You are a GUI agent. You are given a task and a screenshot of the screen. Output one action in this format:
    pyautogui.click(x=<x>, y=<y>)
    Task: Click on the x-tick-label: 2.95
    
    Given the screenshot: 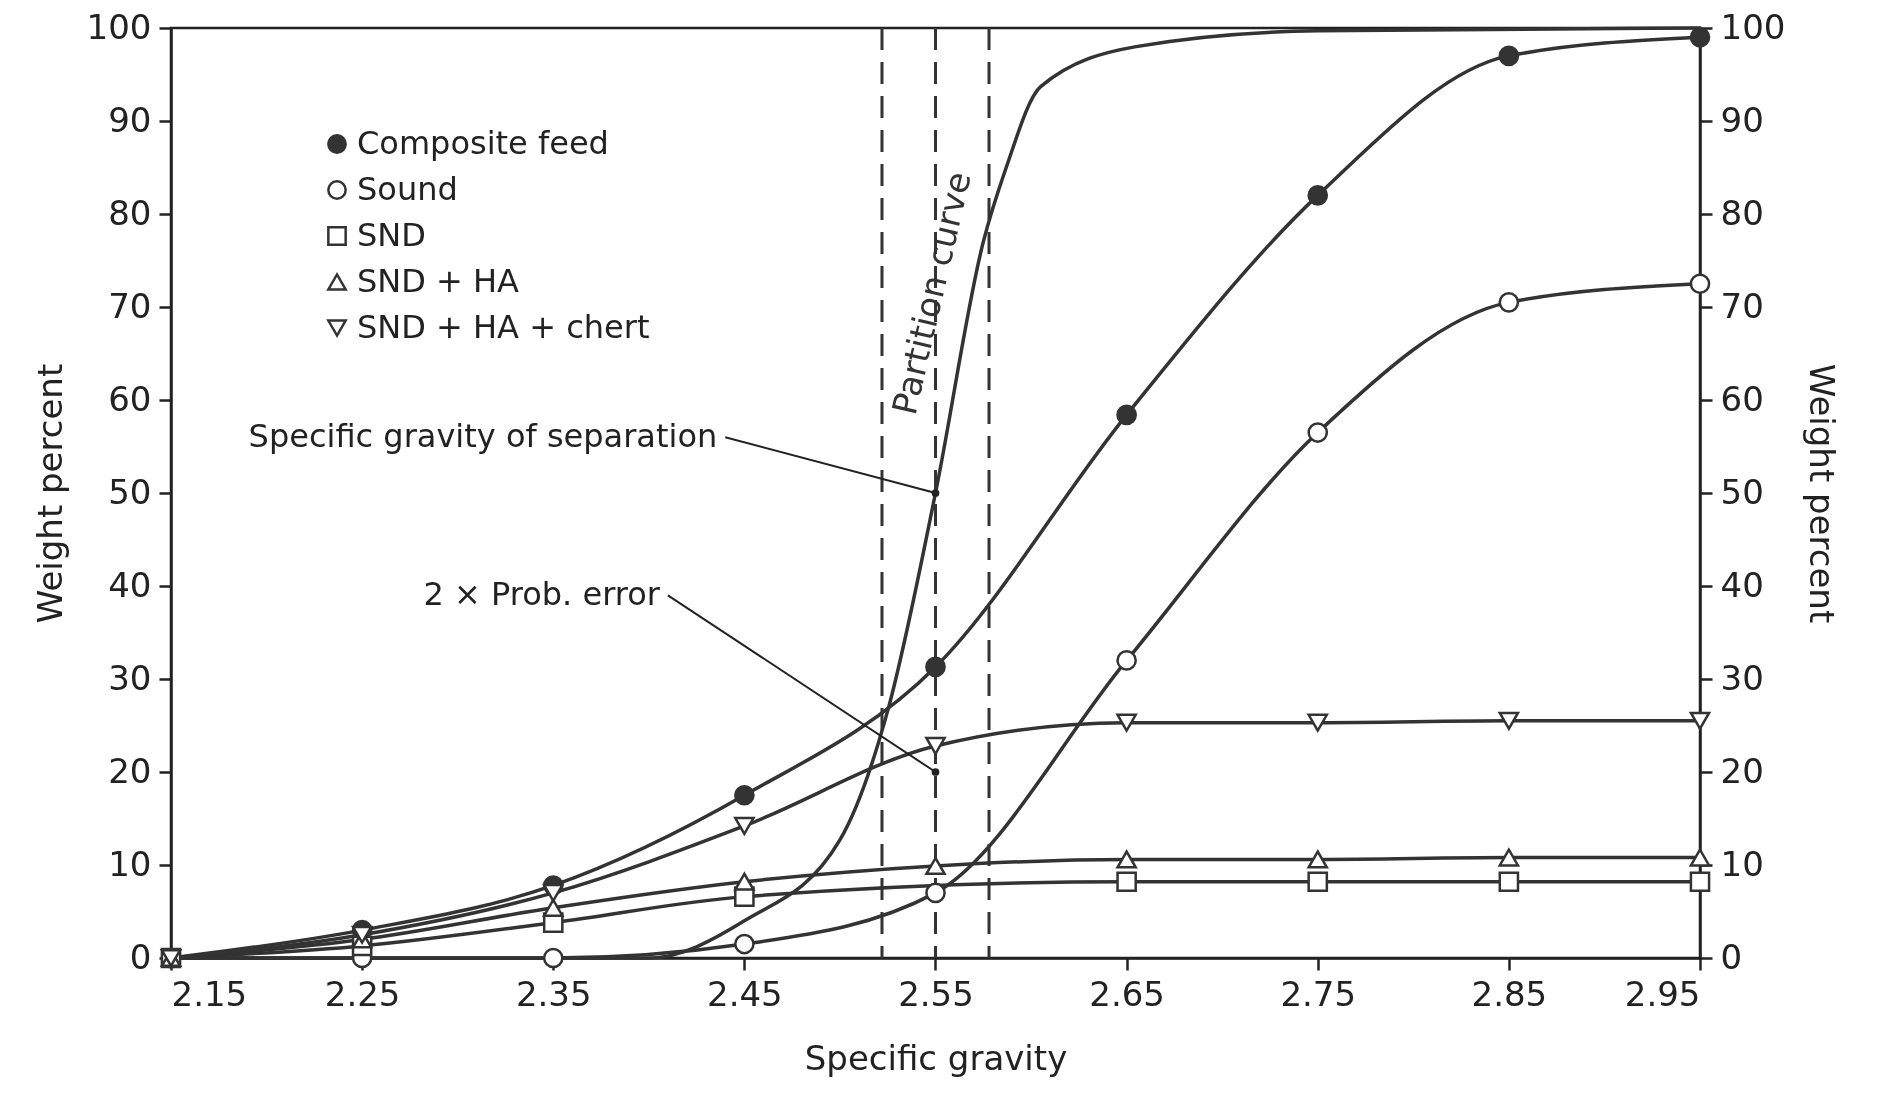 What is the action you would take?
    pyautogui.click(x=1662, y=993)
    